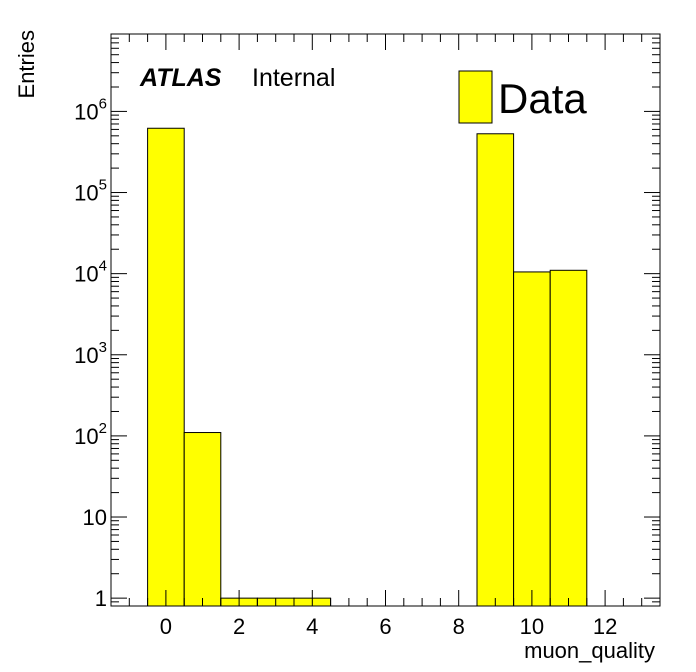 The height and width of the screenshot is (672, 696). I want to click on y-axis-title: Entries, so click(26, 64).